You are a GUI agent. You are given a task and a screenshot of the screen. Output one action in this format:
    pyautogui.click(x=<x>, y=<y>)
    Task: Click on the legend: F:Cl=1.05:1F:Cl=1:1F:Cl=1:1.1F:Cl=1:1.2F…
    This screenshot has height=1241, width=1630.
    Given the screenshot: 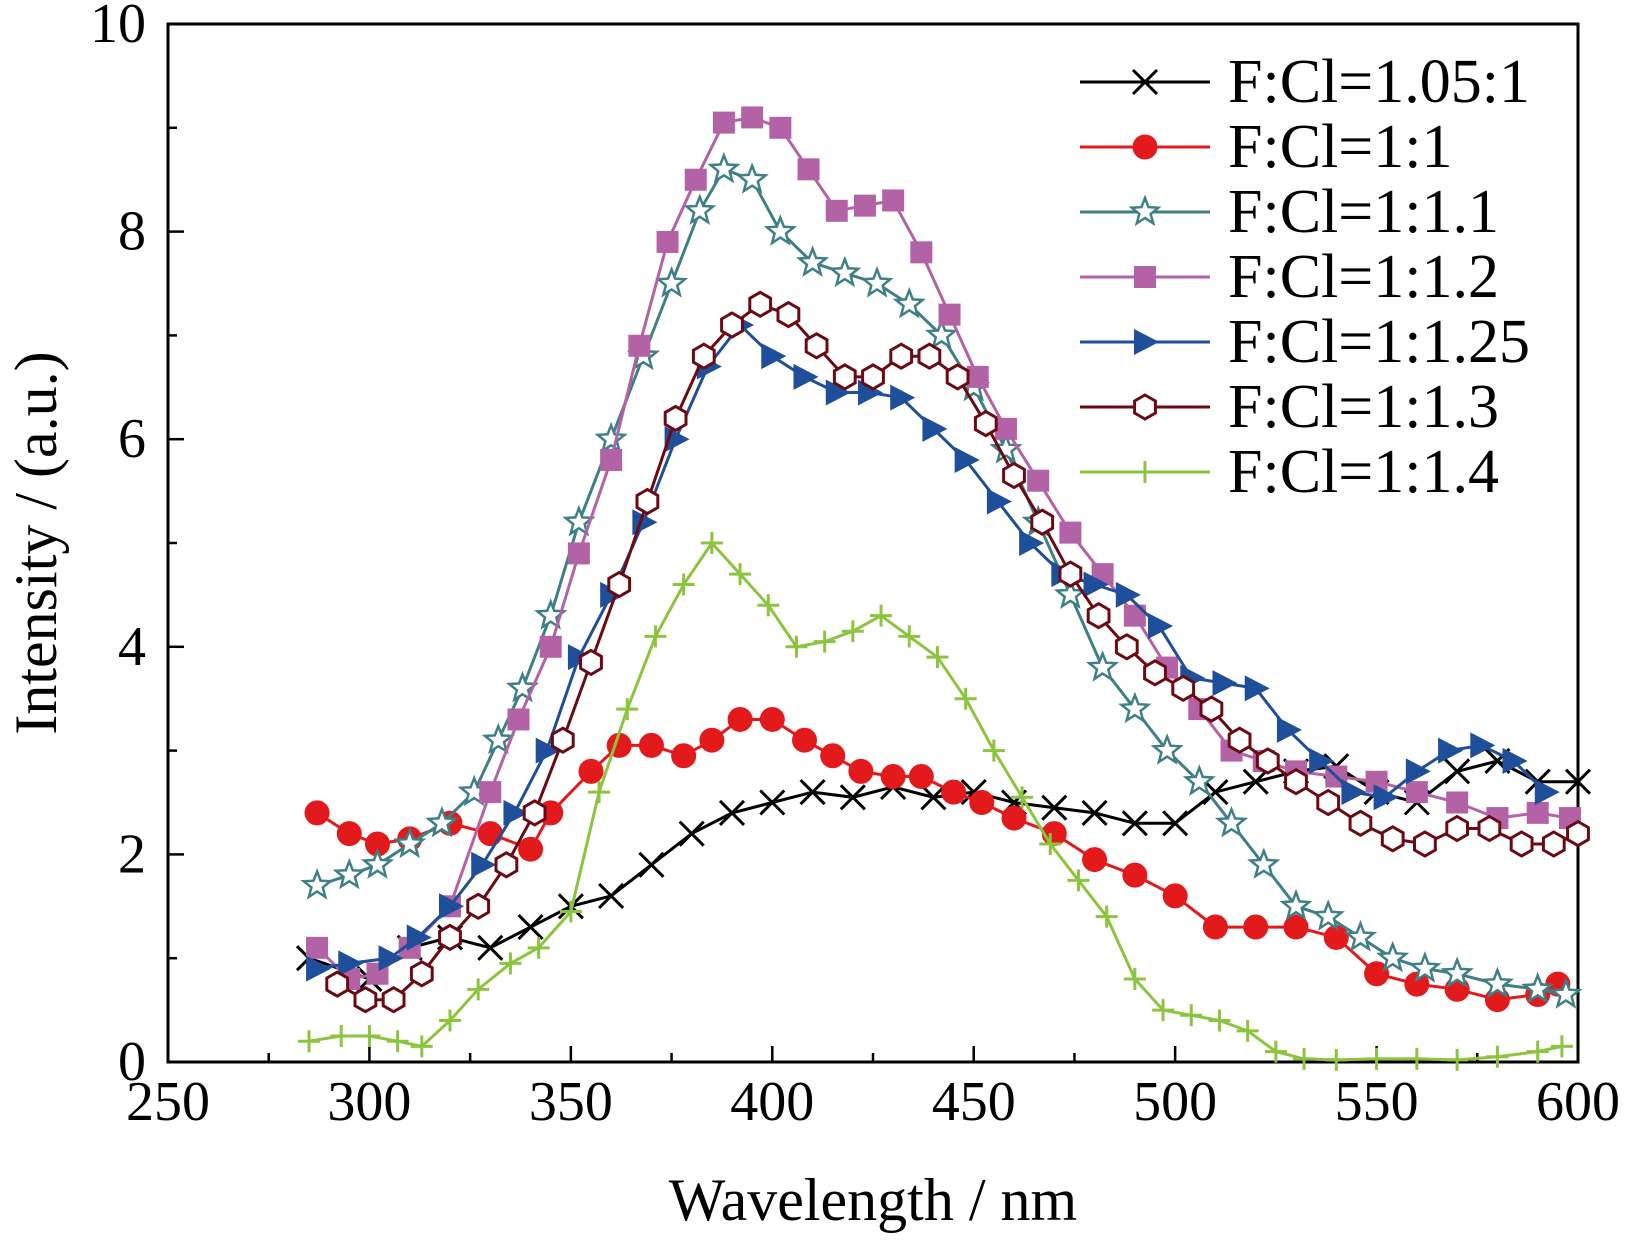 What is the action you would take?
    pyautogui.click(x=1305, y=277)
    